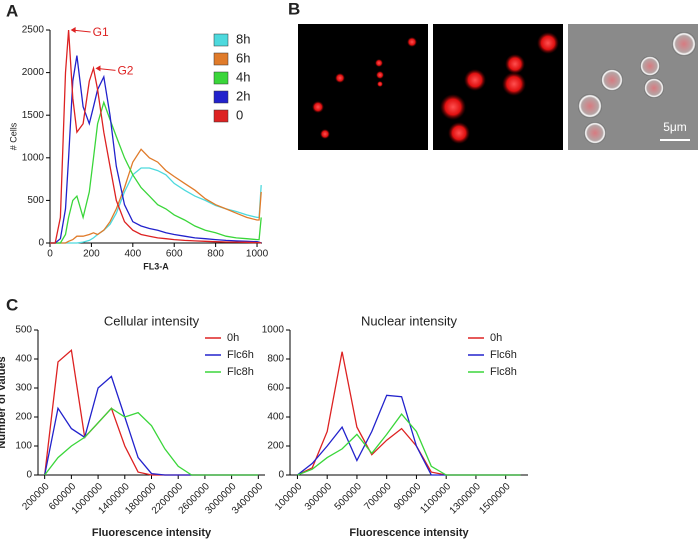 This screenshot has height=540, width=700. What do you see at coordinates (243, 38) in the screenshot?
I see `legend-label: 8h` at bounding box center [243, 38].